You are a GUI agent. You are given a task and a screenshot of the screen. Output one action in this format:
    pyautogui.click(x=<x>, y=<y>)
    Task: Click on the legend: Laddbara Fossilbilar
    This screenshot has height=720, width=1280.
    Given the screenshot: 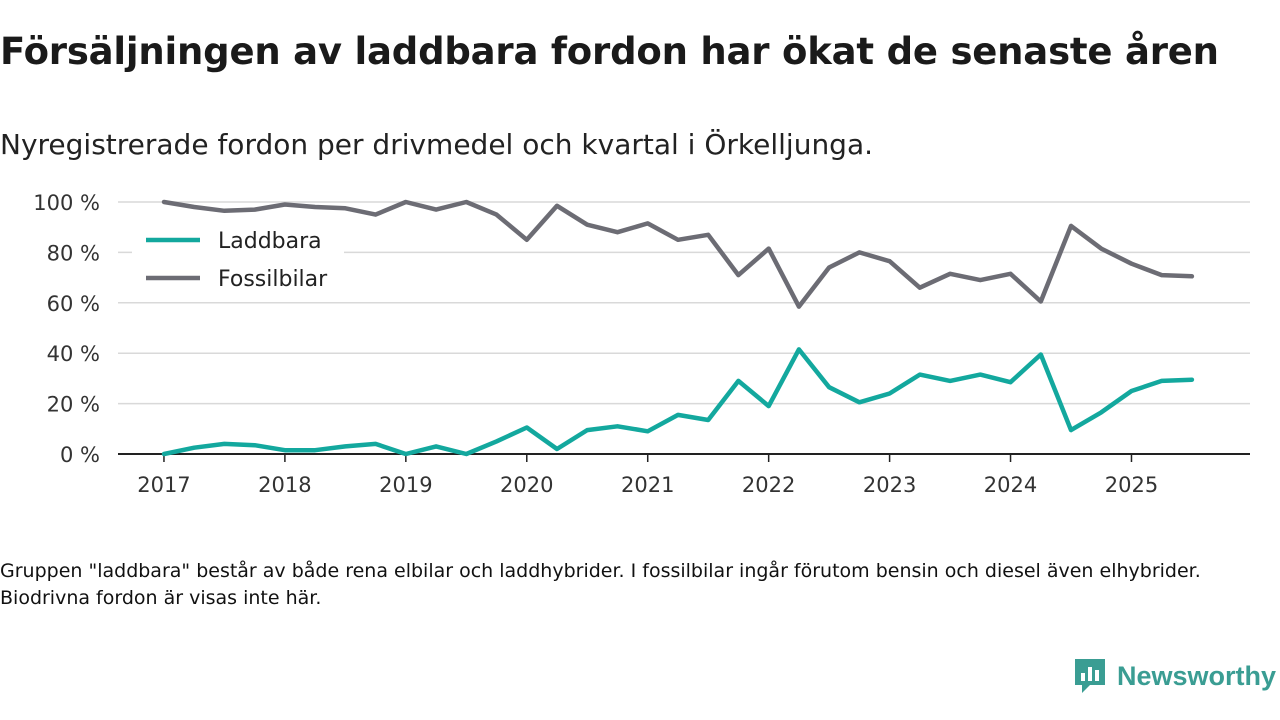 What is the action you would take?
    pyautogui.click(x=238, y=259)
    